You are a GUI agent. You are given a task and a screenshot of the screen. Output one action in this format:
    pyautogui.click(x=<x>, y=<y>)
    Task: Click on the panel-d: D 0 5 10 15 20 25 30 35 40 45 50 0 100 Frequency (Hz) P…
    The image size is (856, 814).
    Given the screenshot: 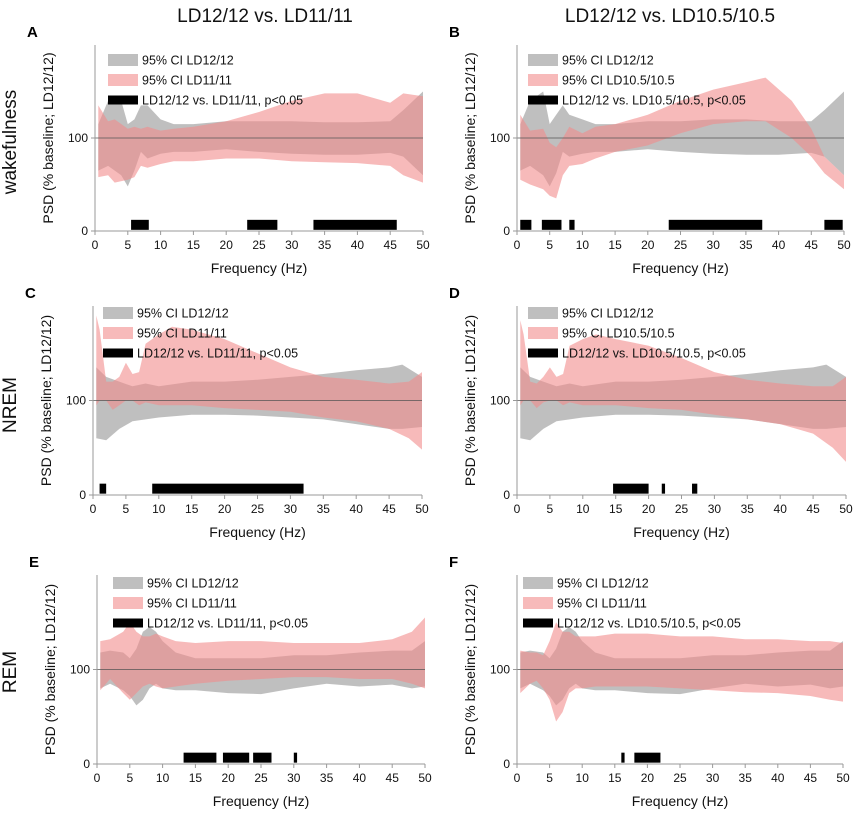 What is the action you would take?
    pyautogui.click(x=651, y=412)
    